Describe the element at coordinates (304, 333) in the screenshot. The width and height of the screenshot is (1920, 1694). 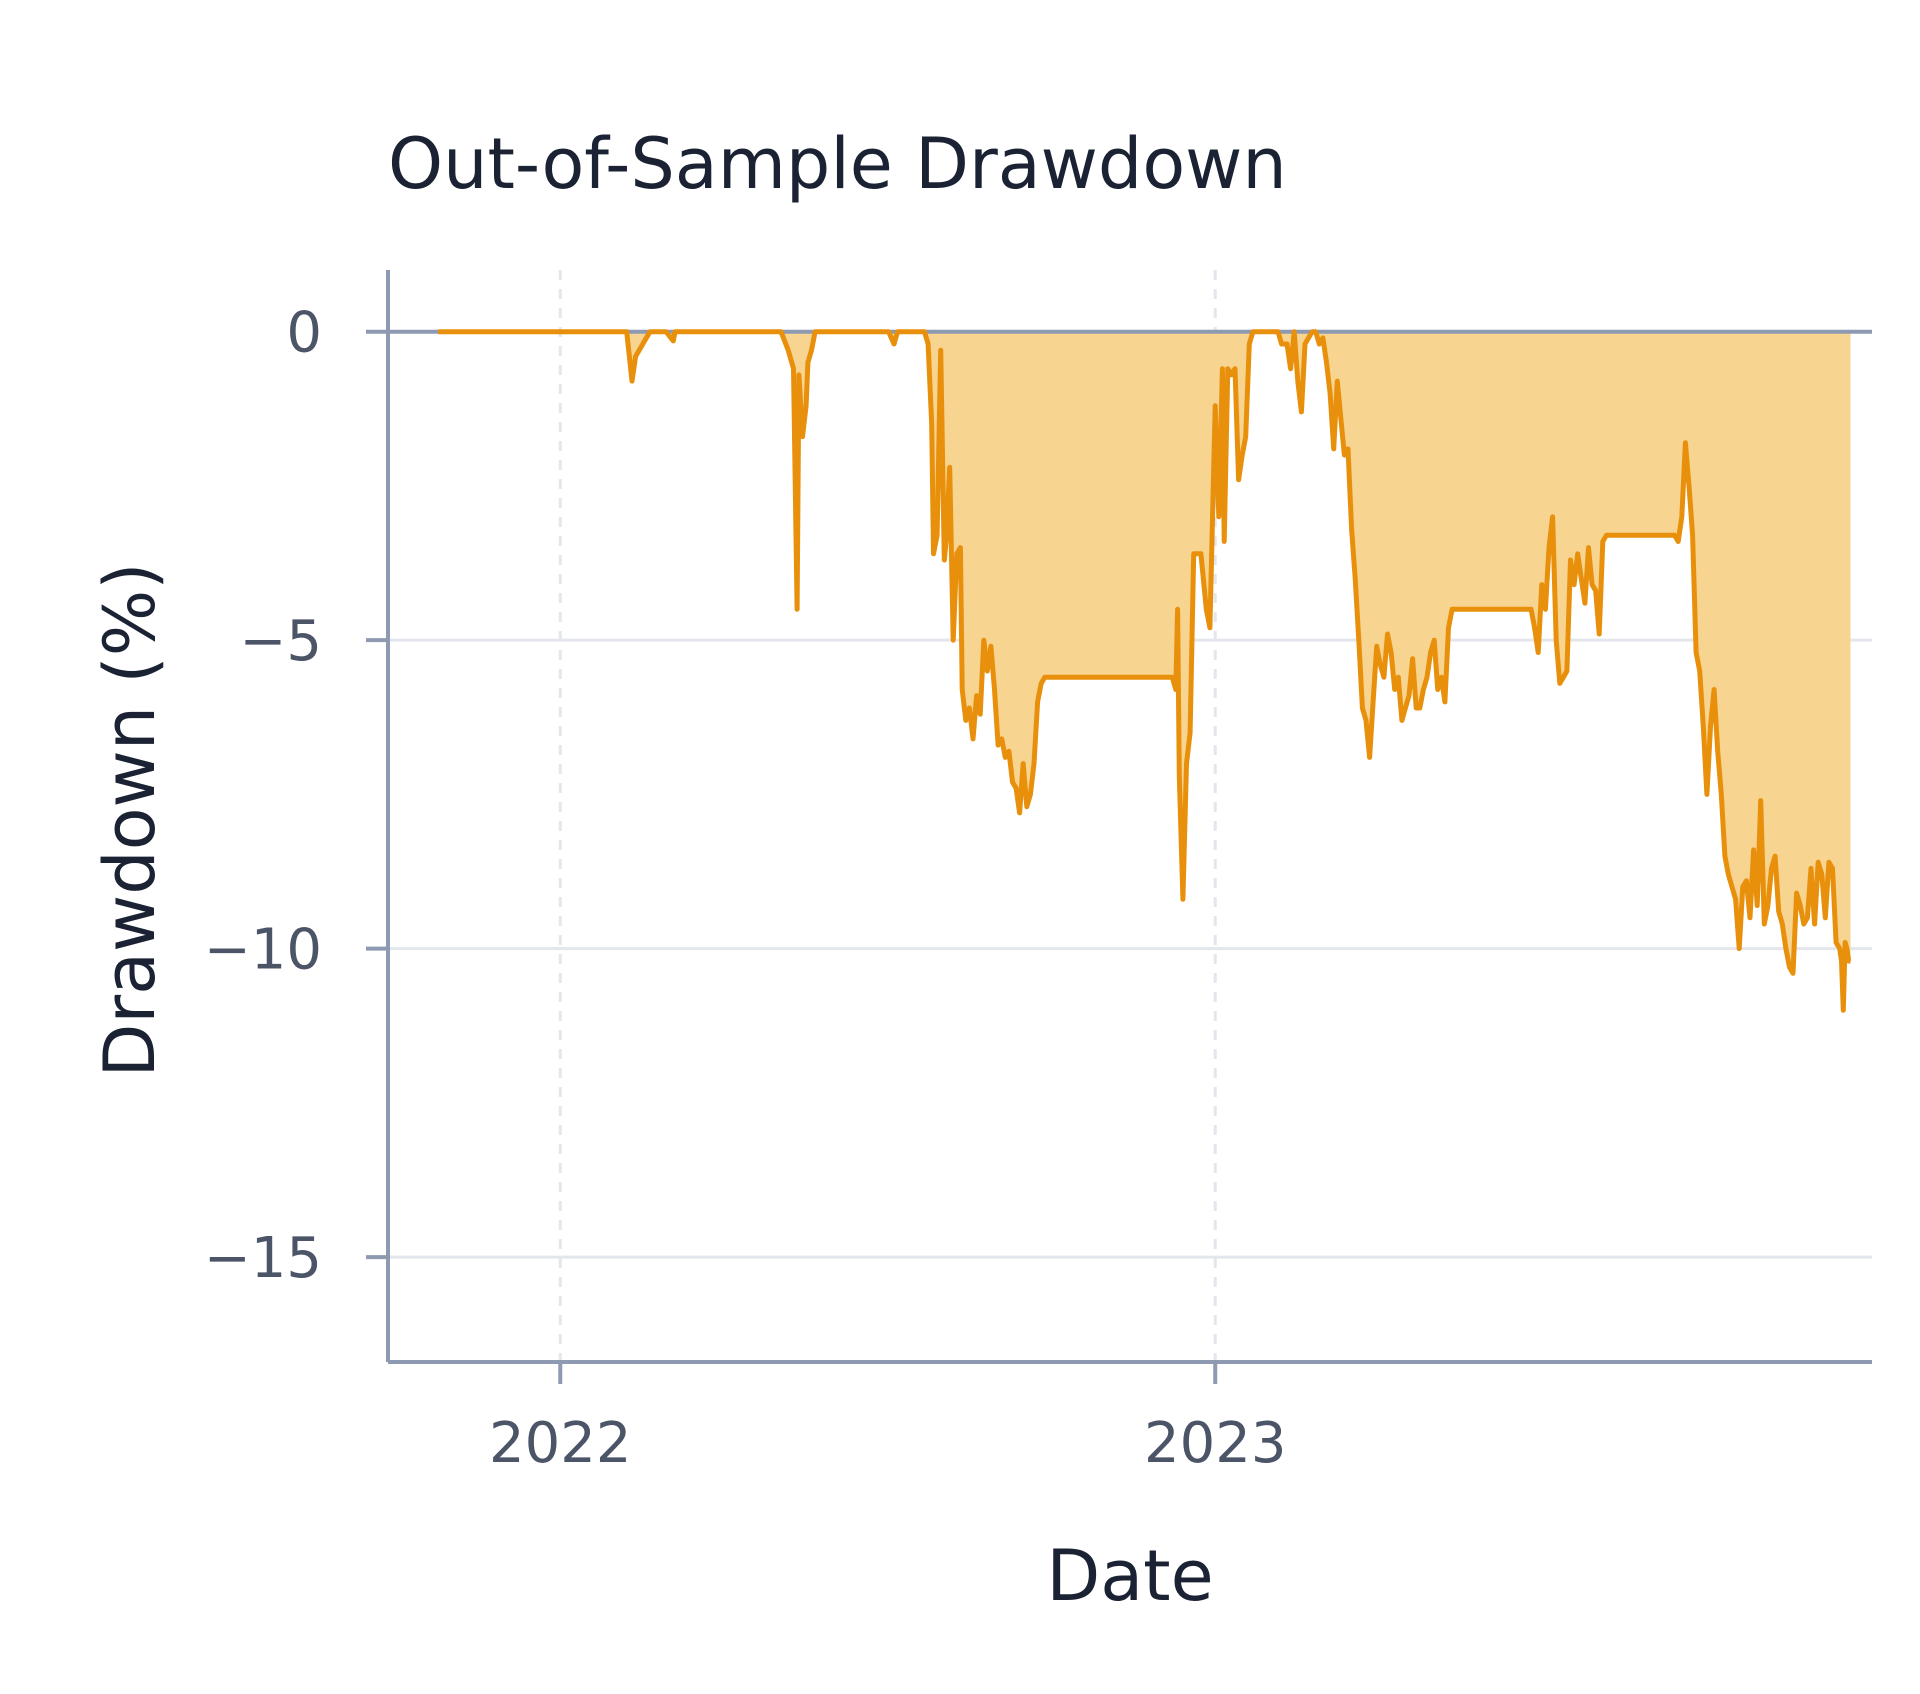
I see `y-tick-label: 0` at that location.